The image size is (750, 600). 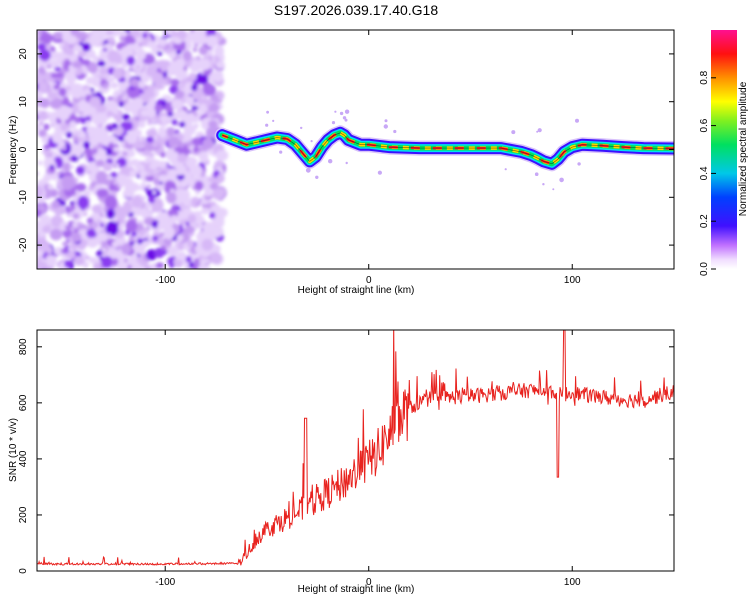 I want to click on snr-y-tick-label: 200, so click(x=23, y=514).